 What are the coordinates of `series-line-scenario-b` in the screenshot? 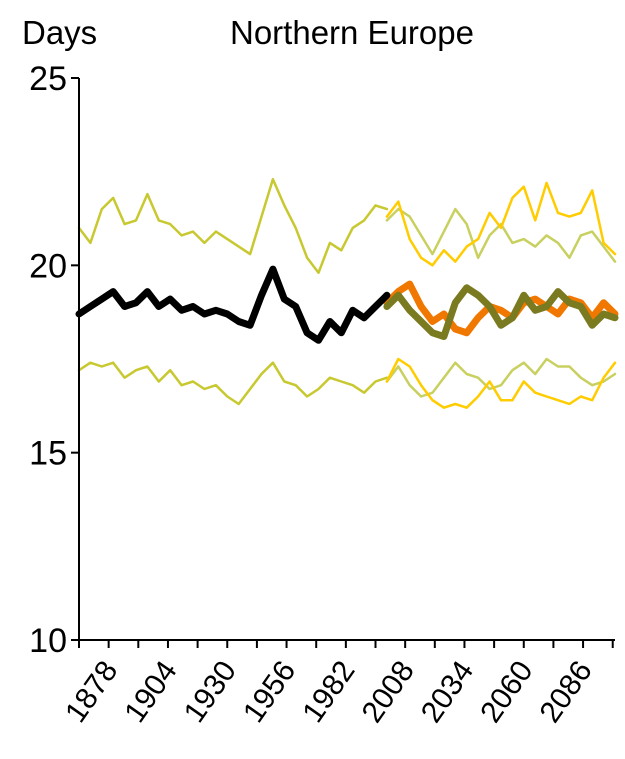 It's located at (501, 312).